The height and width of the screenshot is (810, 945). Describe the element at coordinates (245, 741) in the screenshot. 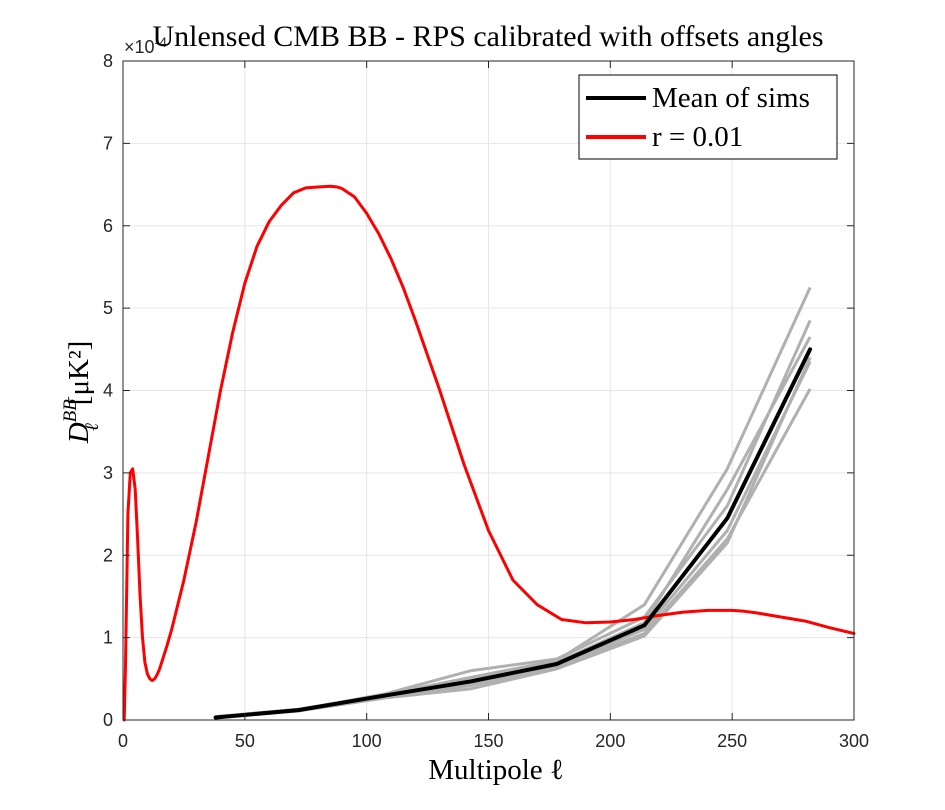

I see `x-tick-label: 50` at that location.